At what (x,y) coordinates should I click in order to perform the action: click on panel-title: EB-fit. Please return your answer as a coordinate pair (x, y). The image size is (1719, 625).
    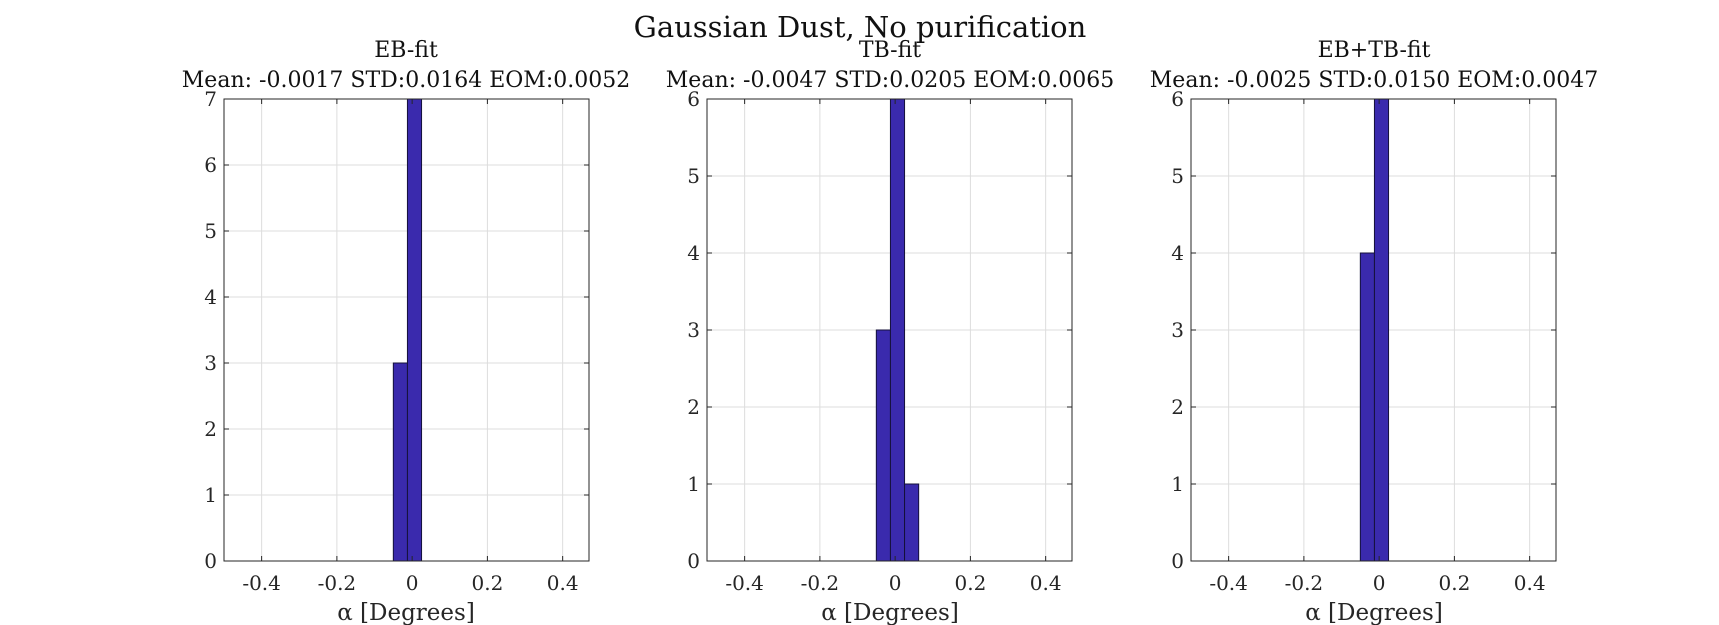
    Looking at the image, I should click on (406, 50).